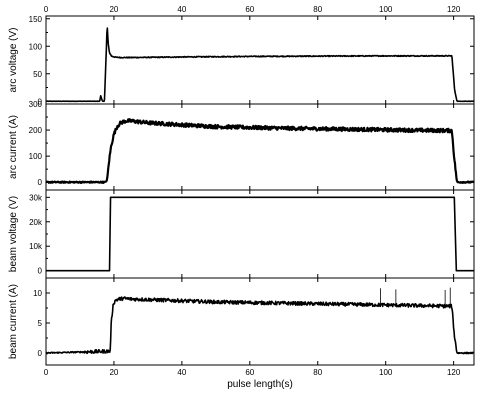 This screenshot has height=406, width=500. What do you see at coordinates (260, 325) in the screenshot?
I see `series-line-beam-current` at bounding box center [260, 325].